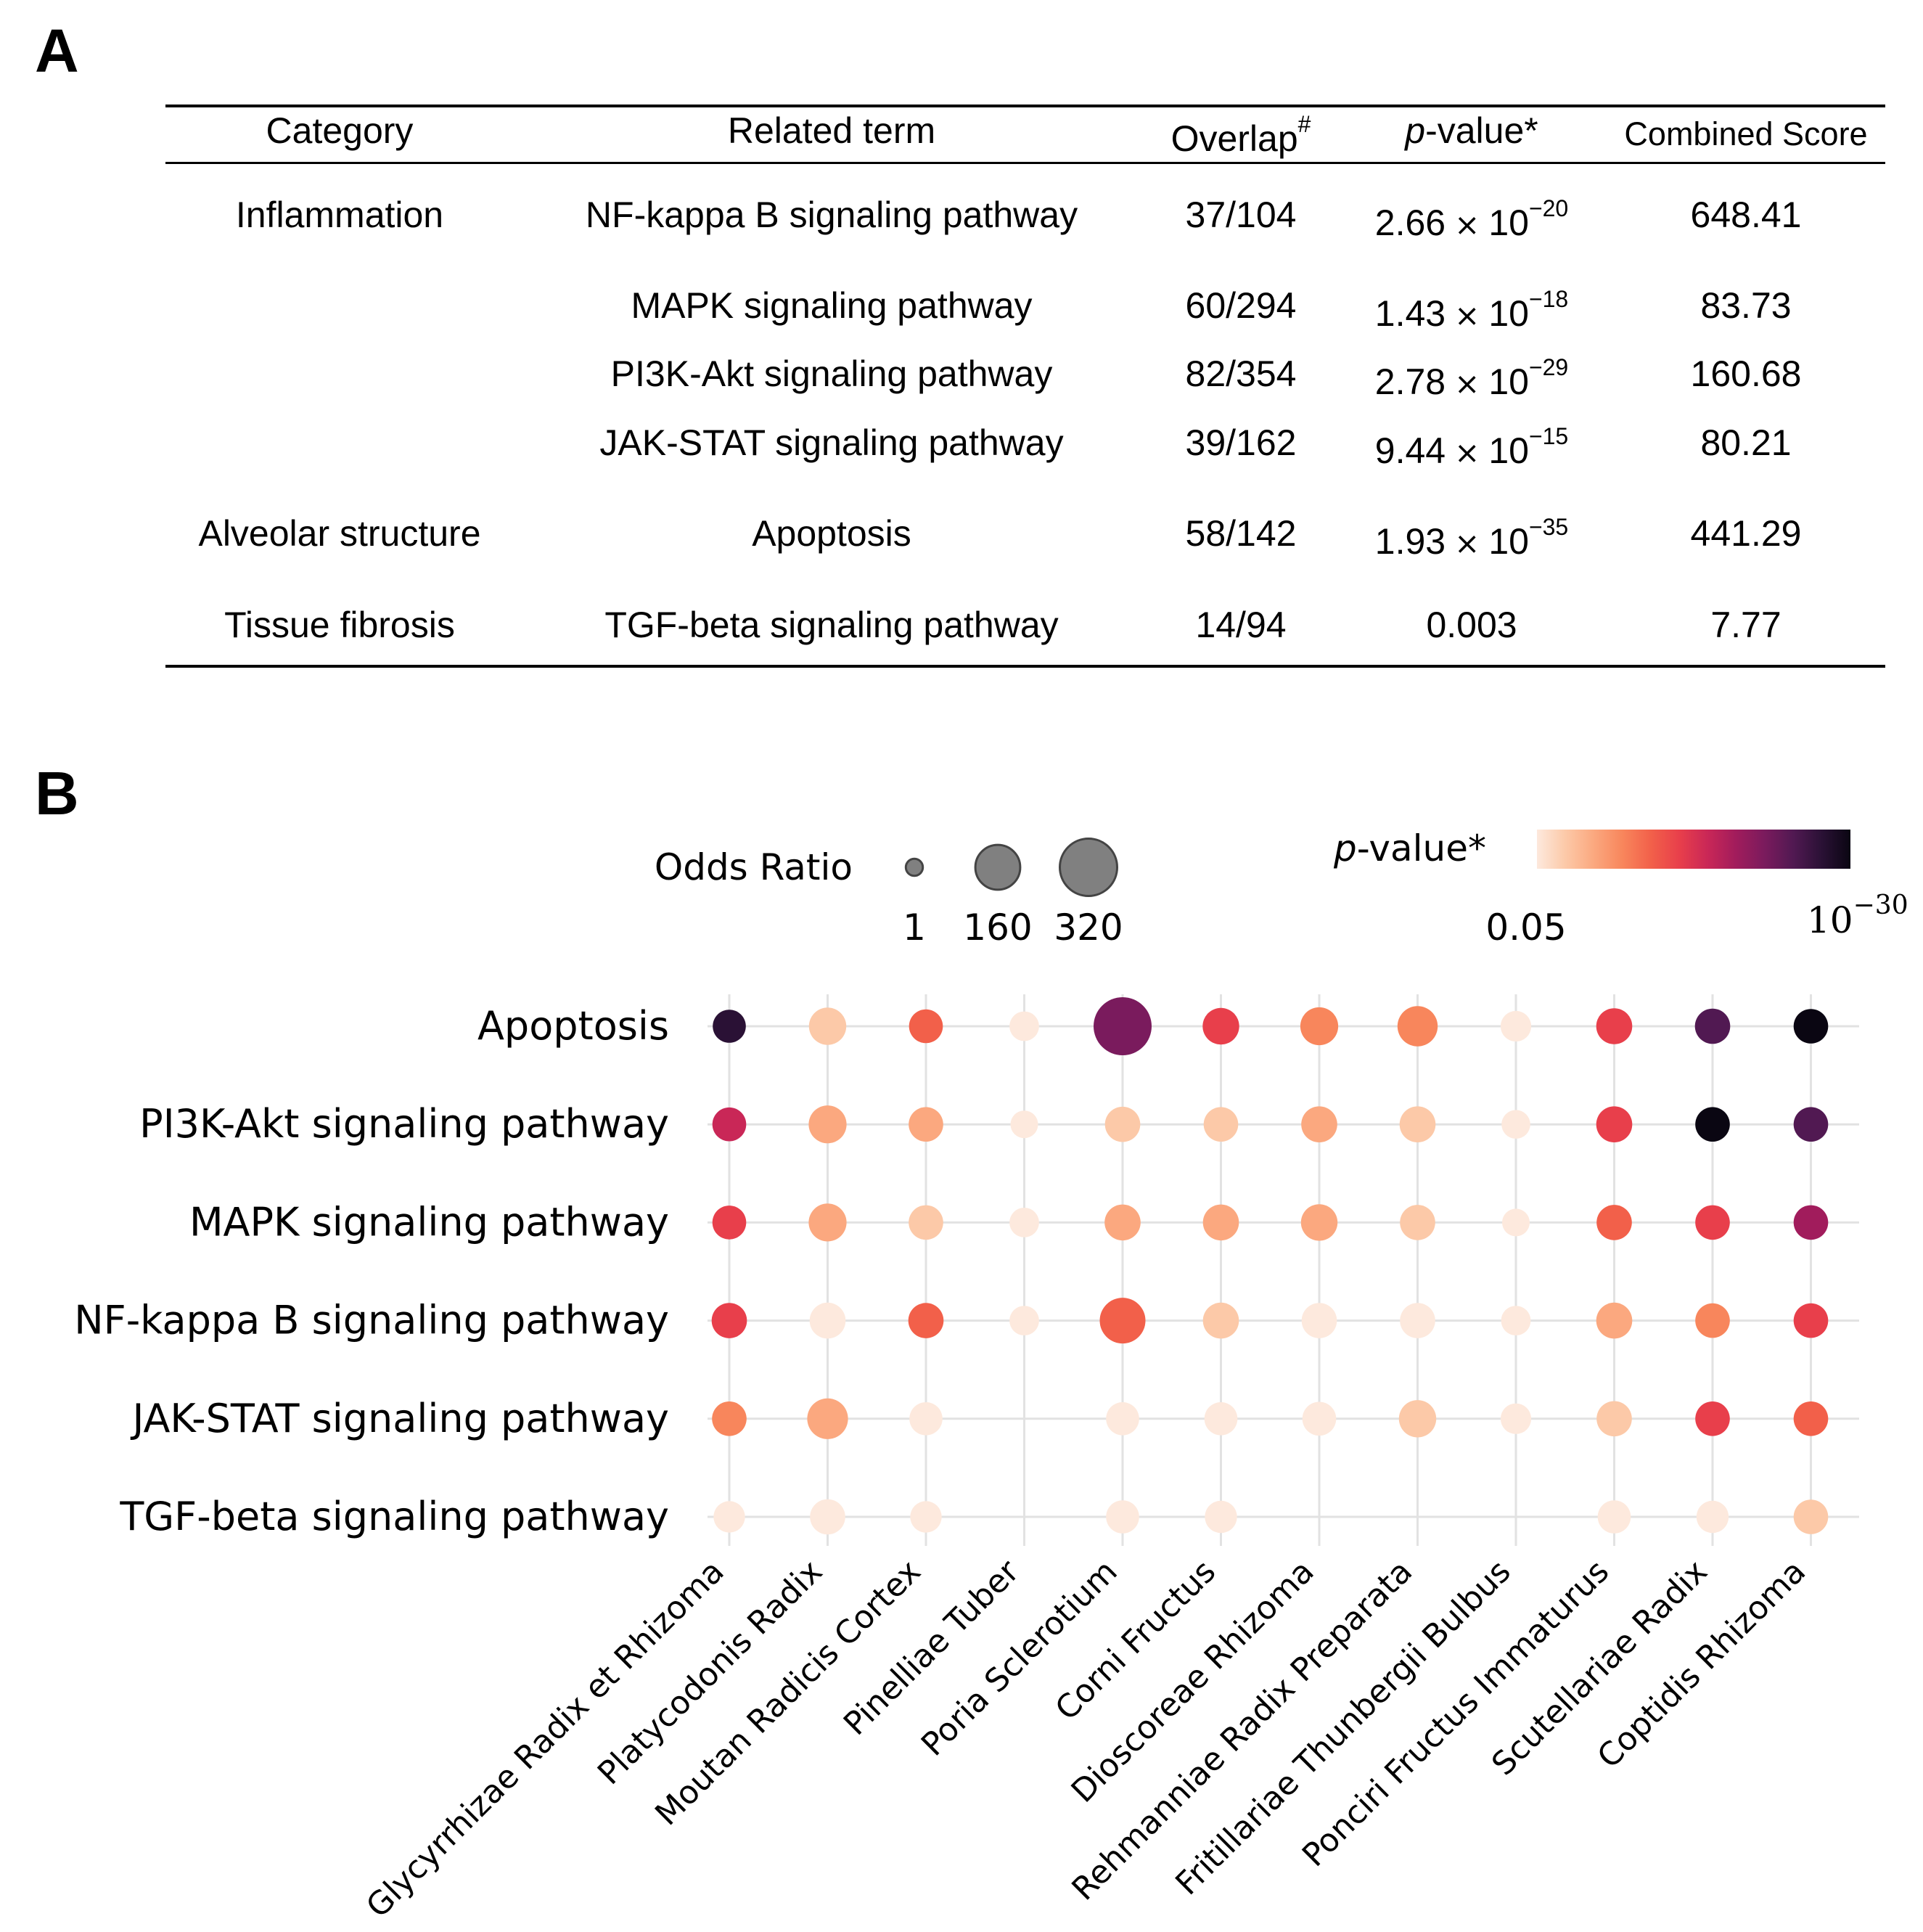  Describe the element at coordinates (573, 1026) in the screenshot. I see `y-tick-label: Apoptosis` at that location.